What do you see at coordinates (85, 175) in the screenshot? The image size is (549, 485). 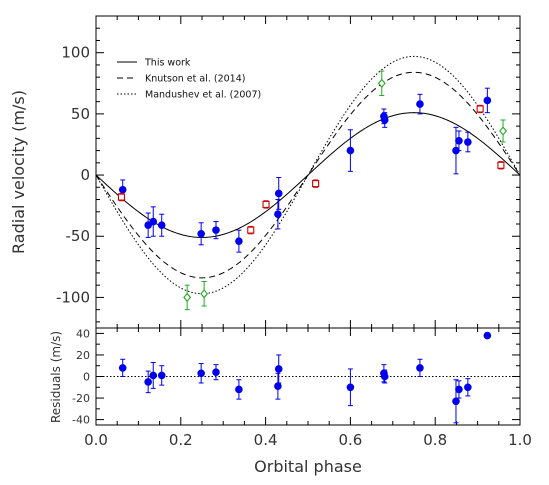 I see `y-tick-label: 0` at bounding box center [85, 175].